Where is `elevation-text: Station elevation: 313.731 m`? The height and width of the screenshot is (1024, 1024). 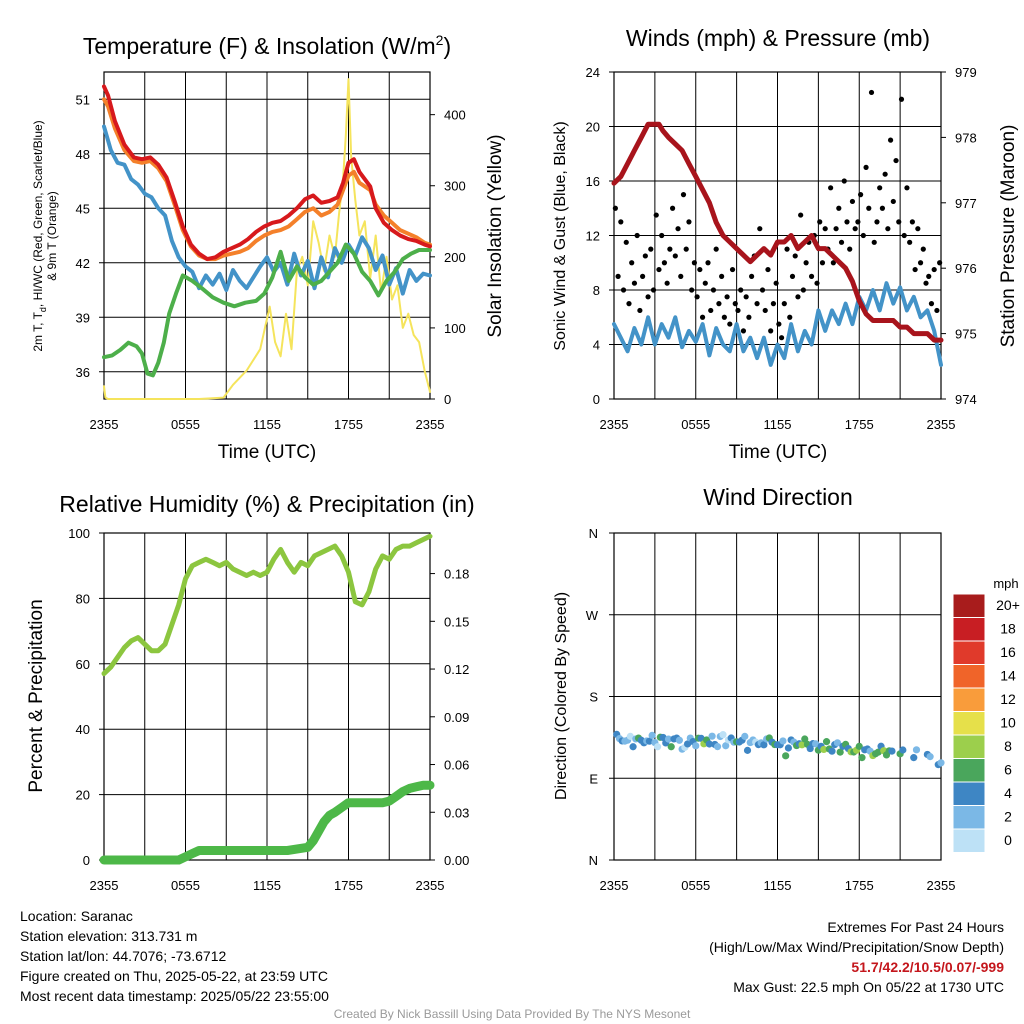
elevation-text: Station elevation: 313.731 m is located at coordinates (109, 936).